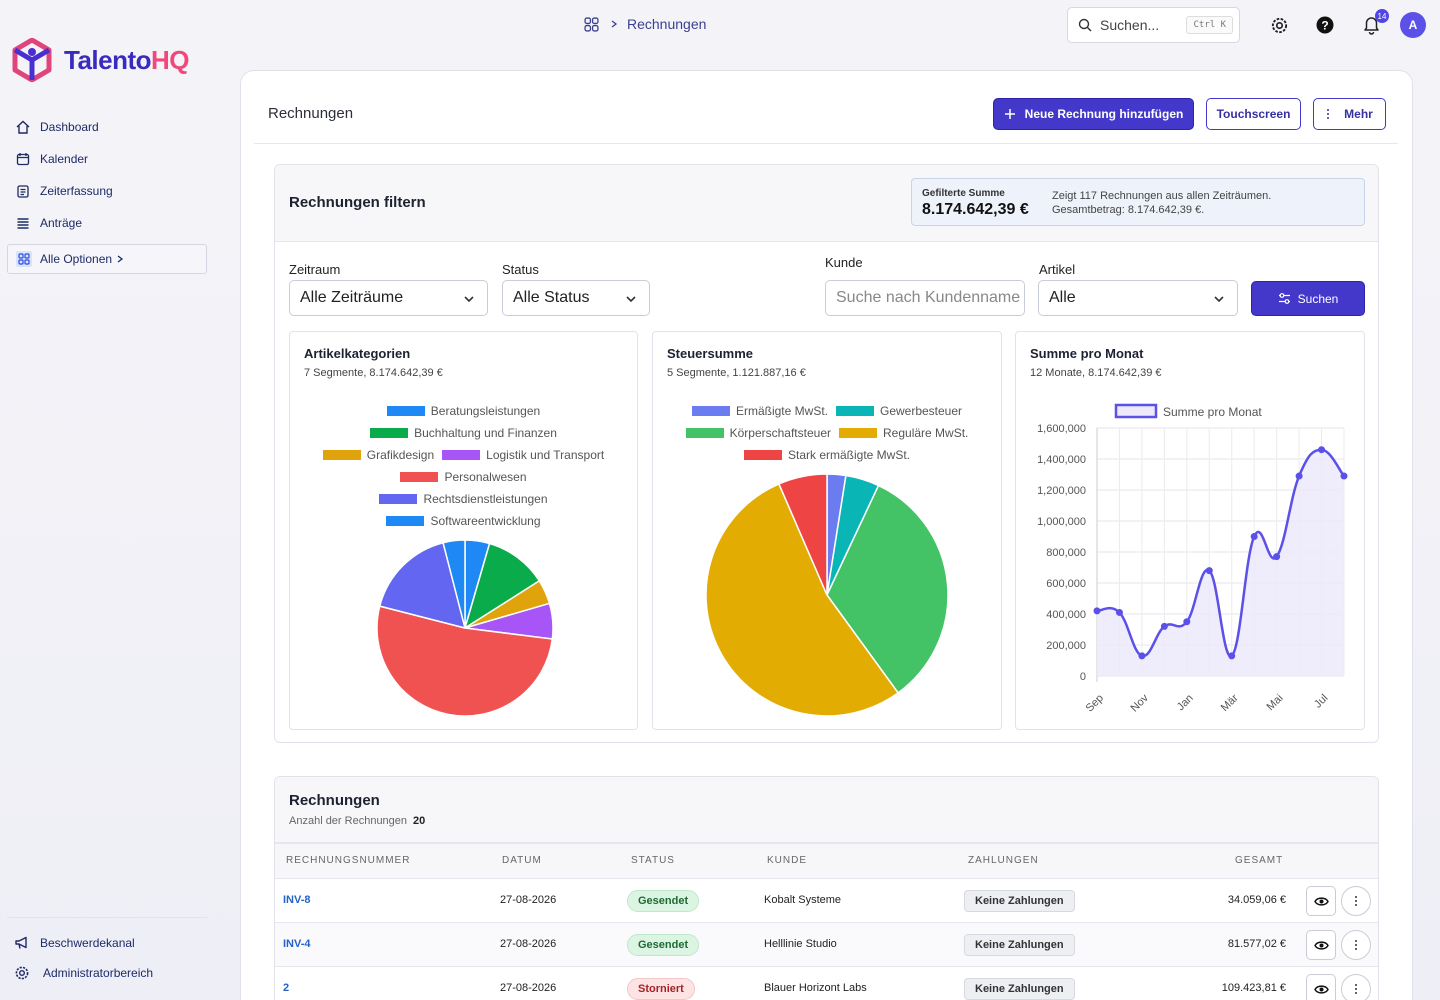 This screenshot has height=1000, width=1440. What do you see at coordinates (667, 24) in the screenshot?
I see `breadcrumb-current: Rechnungen` at bounding box center [667, 24].